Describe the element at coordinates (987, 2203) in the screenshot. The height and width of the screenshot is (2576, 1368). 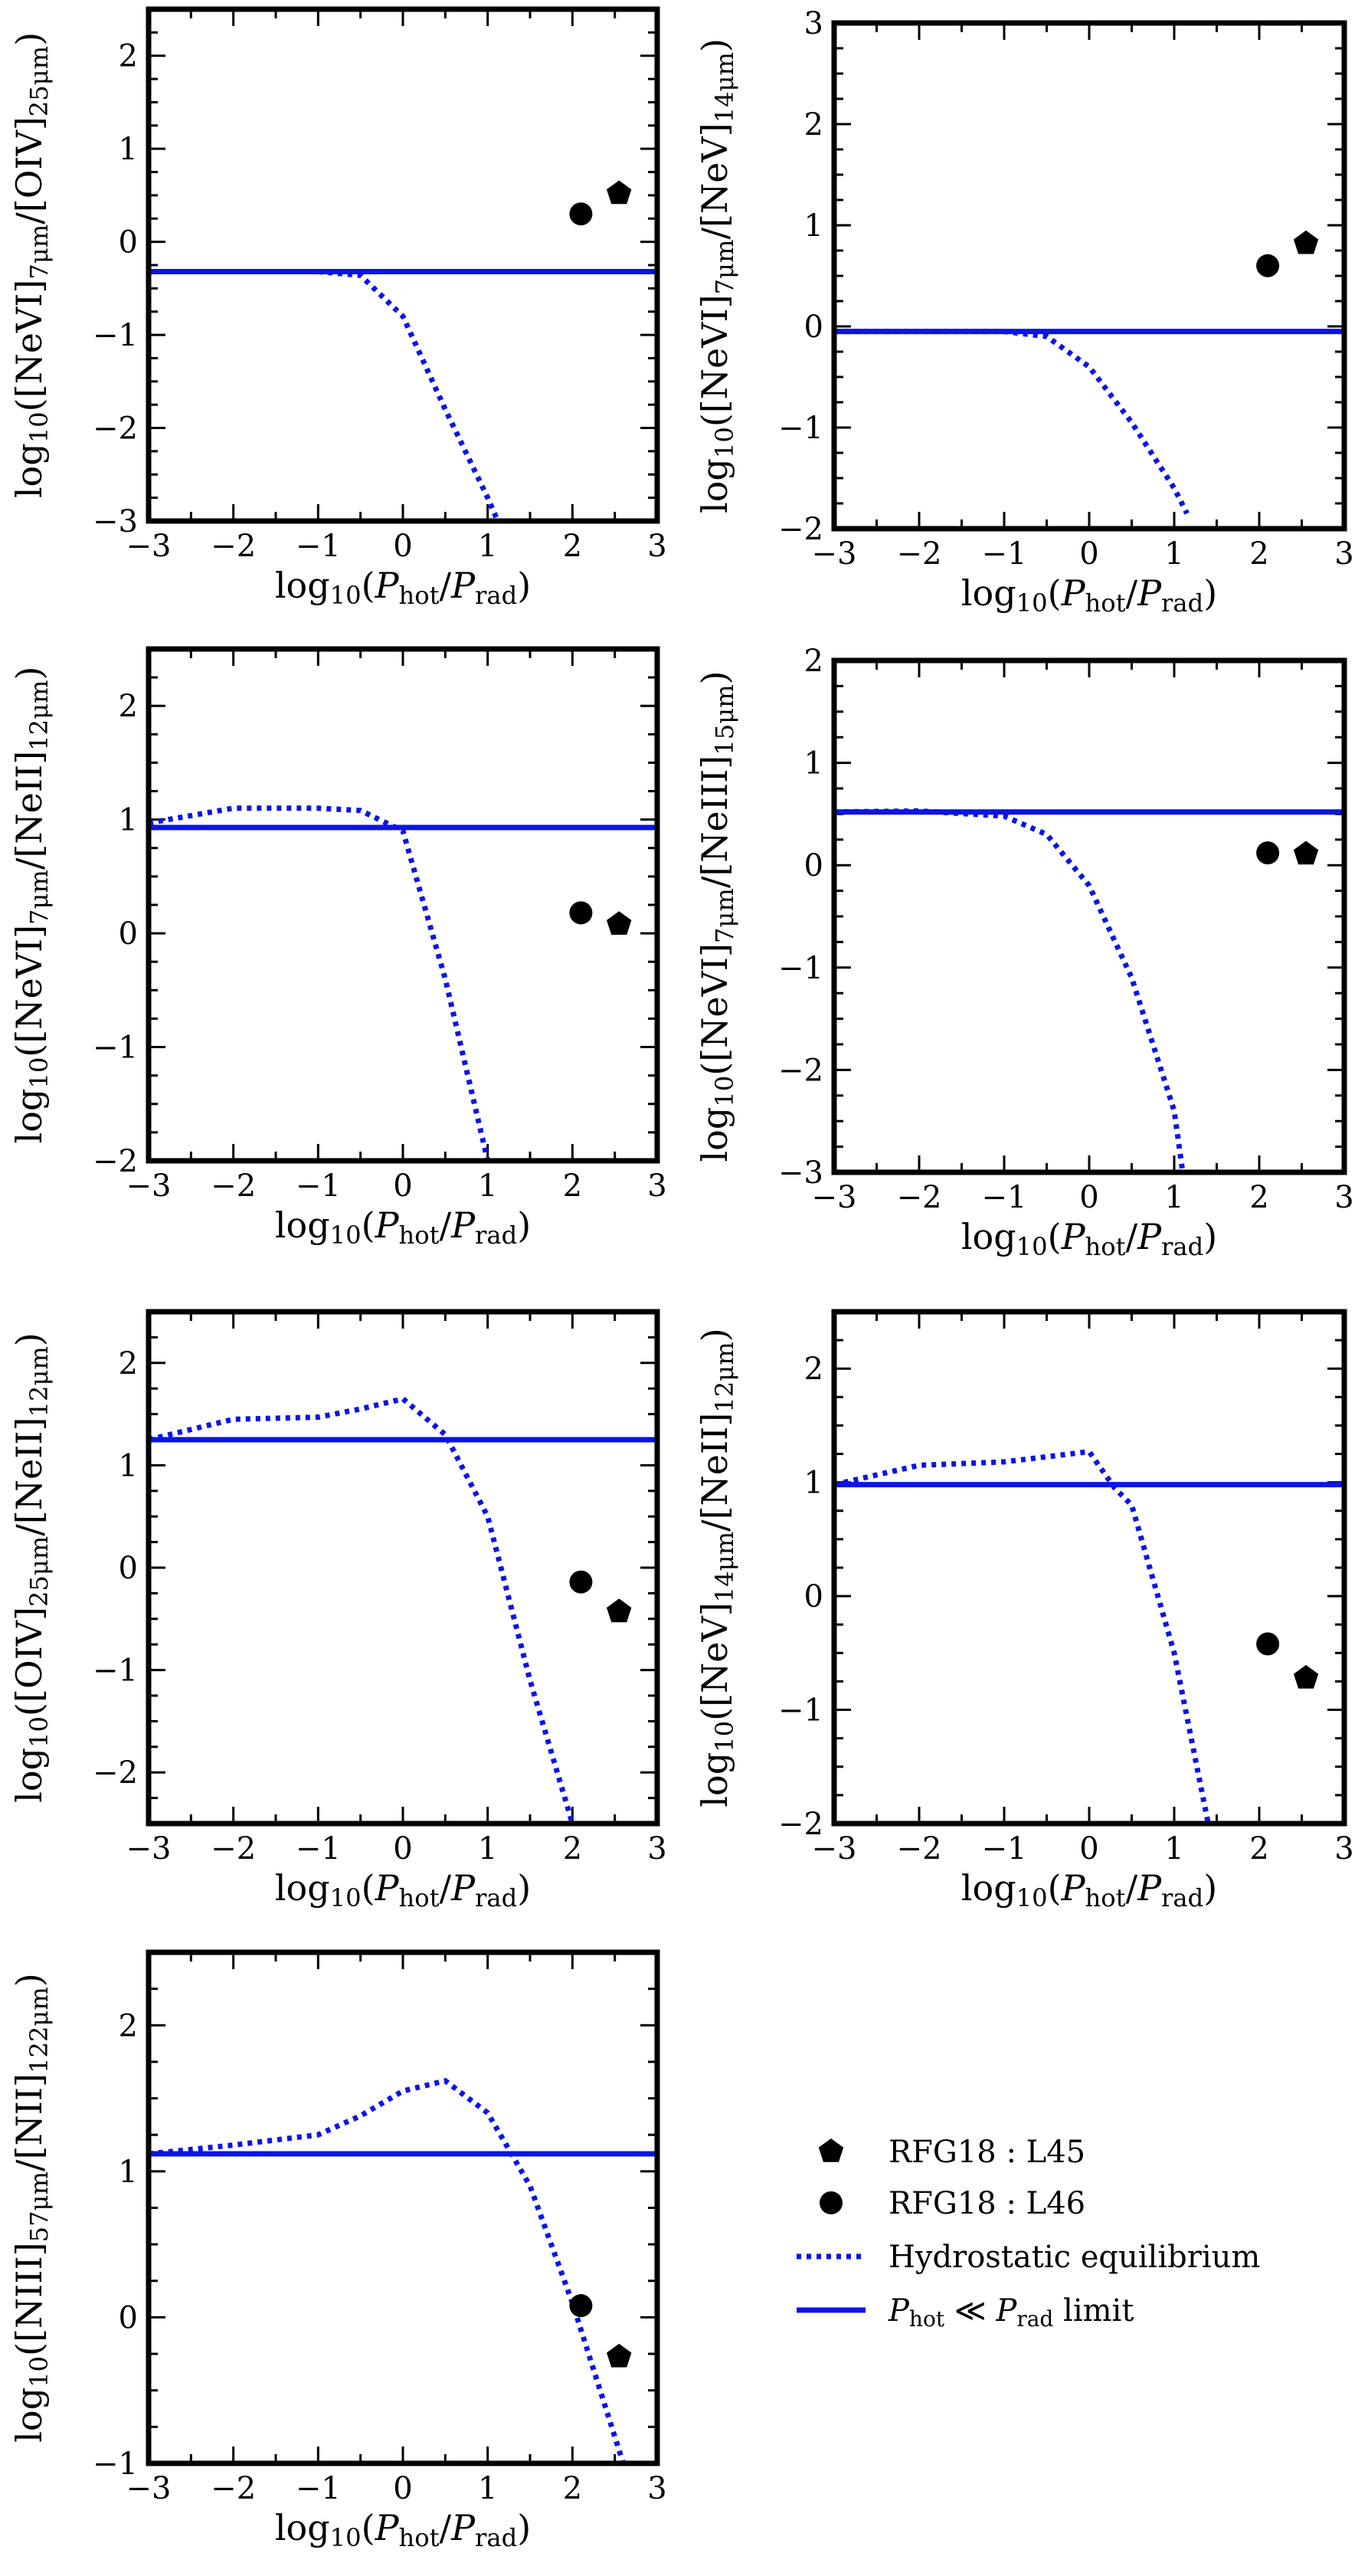
I see `legend-label: RFG18 : L46` at that location.